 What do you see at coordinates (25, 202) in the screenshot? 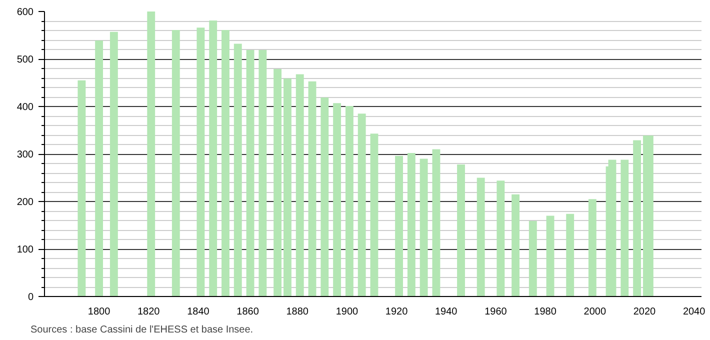
I see `y-tick-label: 200` at bounding box center [25, 202].